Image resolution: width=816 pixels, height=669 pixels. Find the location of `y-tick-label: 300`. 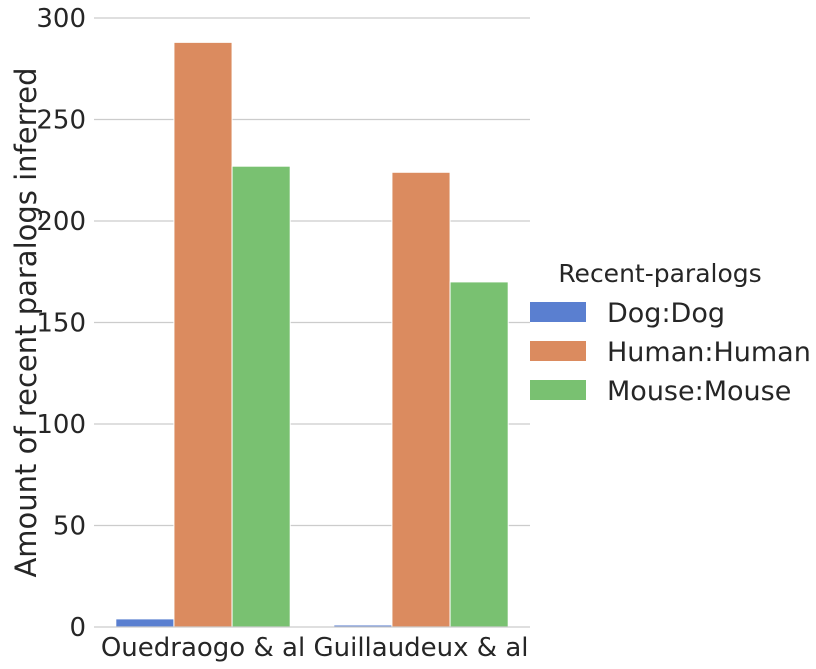

y-tick-label: 300 is located at coordinates (61, 19).